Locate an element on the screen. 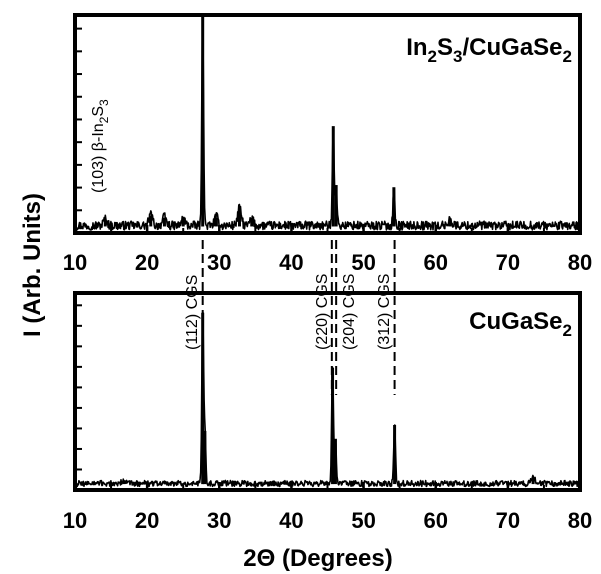  top-panel-title: In2S3/CuGaSe2 is located at coordinates (489, 50).